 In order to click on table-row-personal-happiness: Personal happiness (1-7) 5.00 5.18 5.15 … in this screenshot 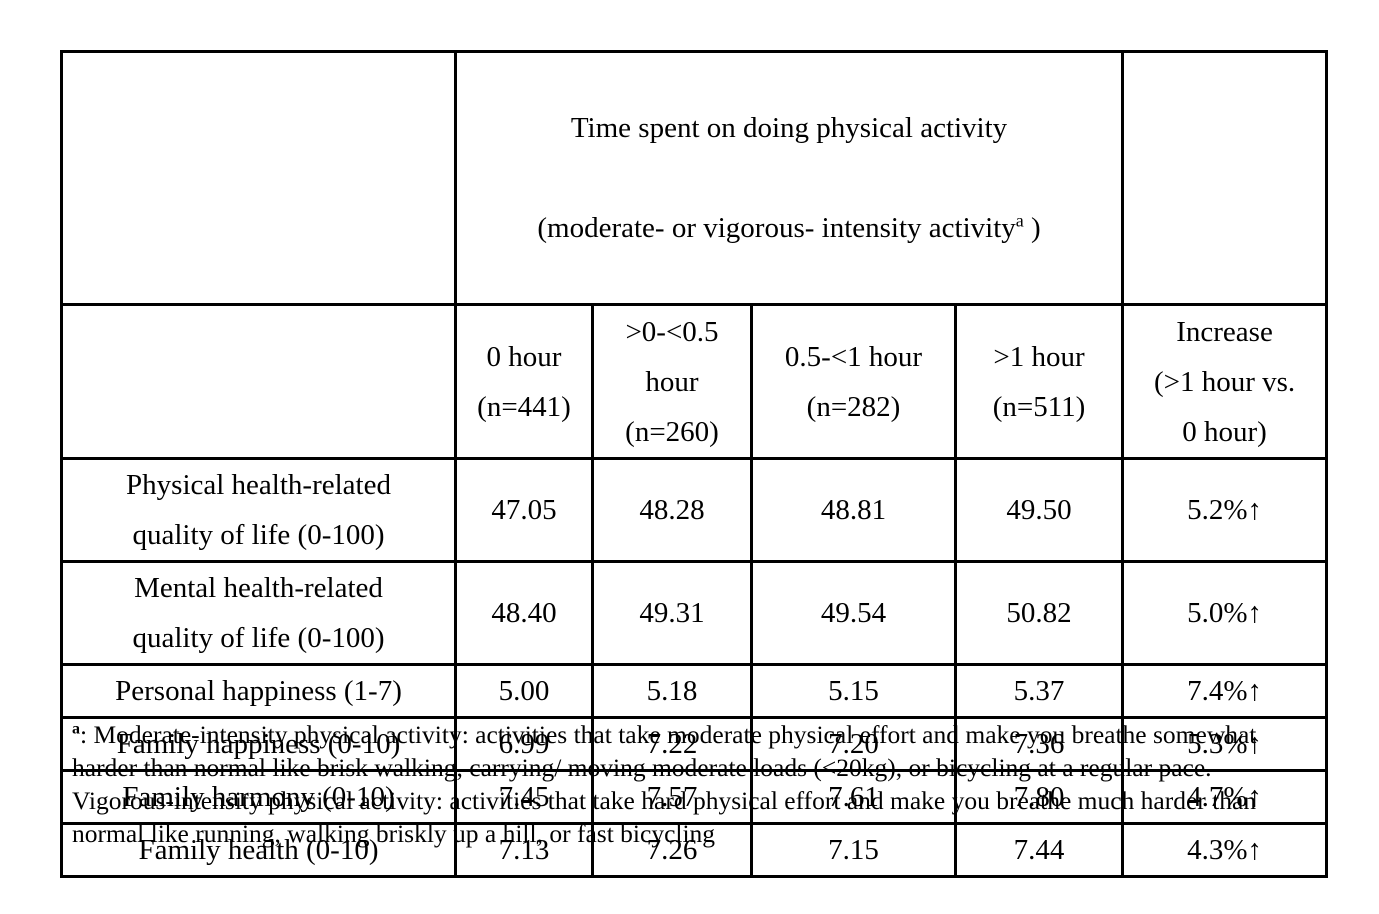, I will do `click(694, 691)`.